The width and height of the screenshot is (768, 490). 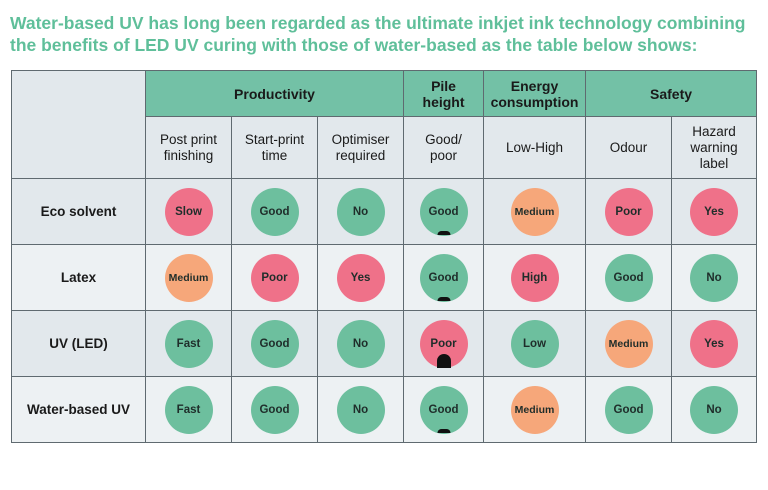 What do you see at coordinates (534, 85) in the screenshot?
I see `energy-label-1: Energy` at bounding box center [534, 85].